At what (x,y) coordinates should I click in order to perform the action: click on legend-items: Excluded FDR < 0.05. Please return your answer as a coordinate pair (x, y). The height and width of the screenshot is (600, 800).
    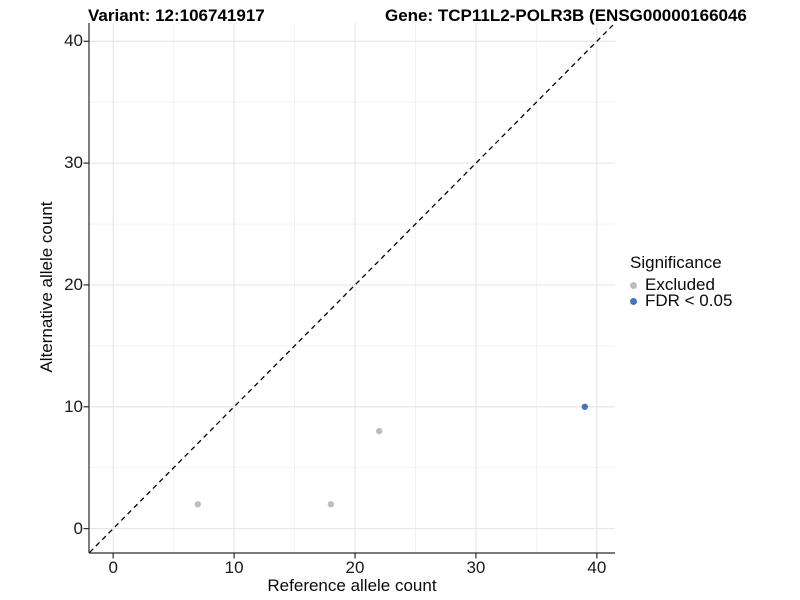
    Looking at the image, I should click on (681, 292).